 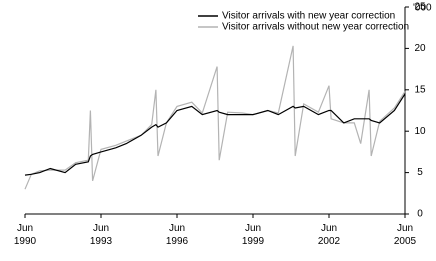 I want to click on y-unit: '000, so click(x=422, y=8).